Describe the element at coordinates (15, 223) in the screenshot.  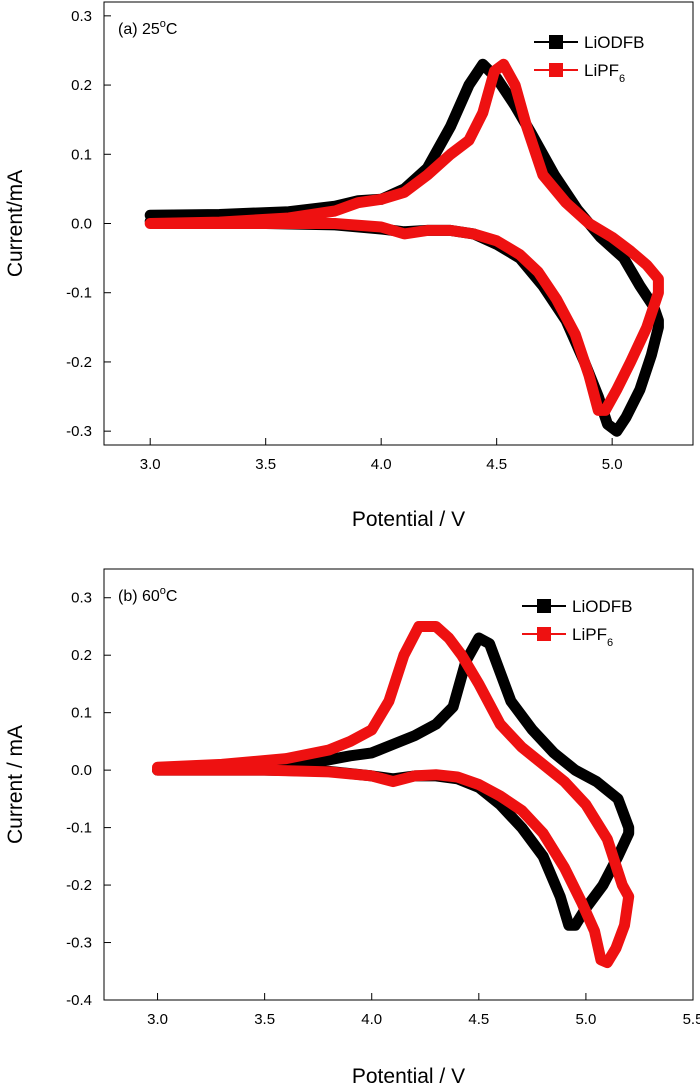
I see `y-axis-label: Current/mA` at that location.